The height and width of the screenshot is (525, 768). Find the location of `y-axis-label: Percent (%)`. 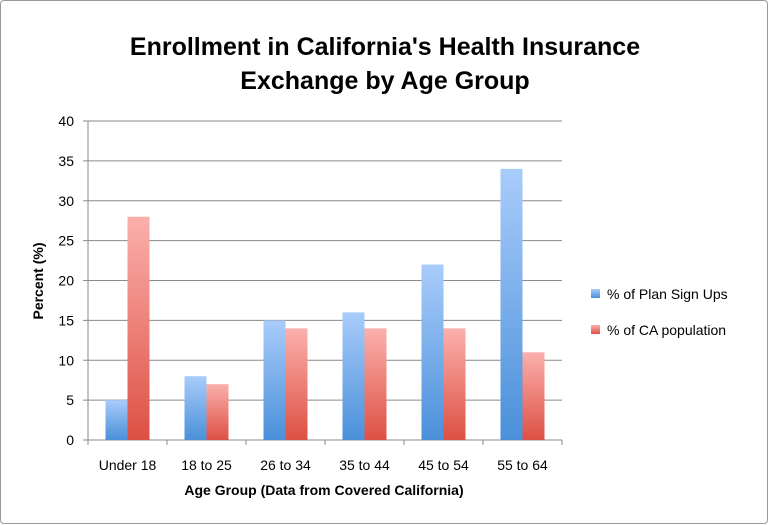

y-axis-label: Percent (%) is located at coordinates (38, 280).